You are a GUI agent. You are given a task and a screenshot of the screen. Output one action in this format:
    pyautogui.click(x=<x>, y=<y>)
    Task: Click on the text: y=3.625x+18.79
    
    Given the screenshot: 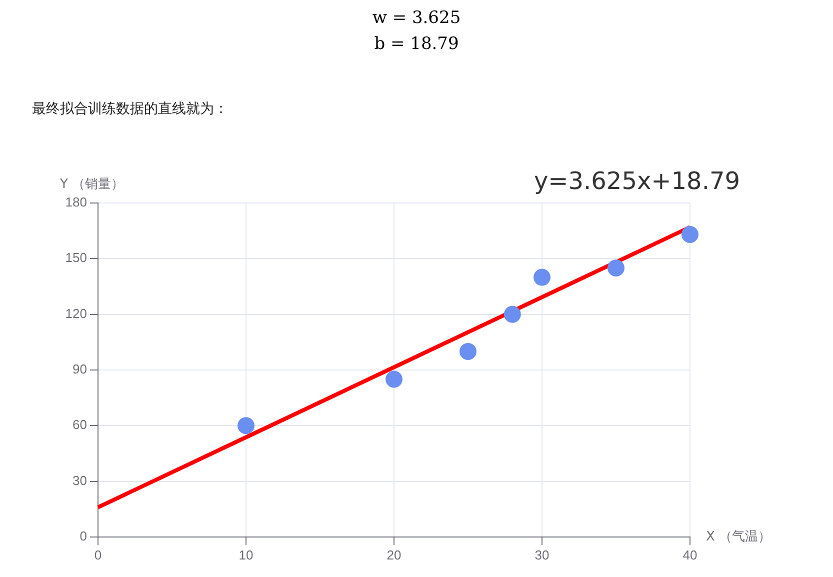 What is the action you would take?
    pyautogui.click(x=637, y=181)
    